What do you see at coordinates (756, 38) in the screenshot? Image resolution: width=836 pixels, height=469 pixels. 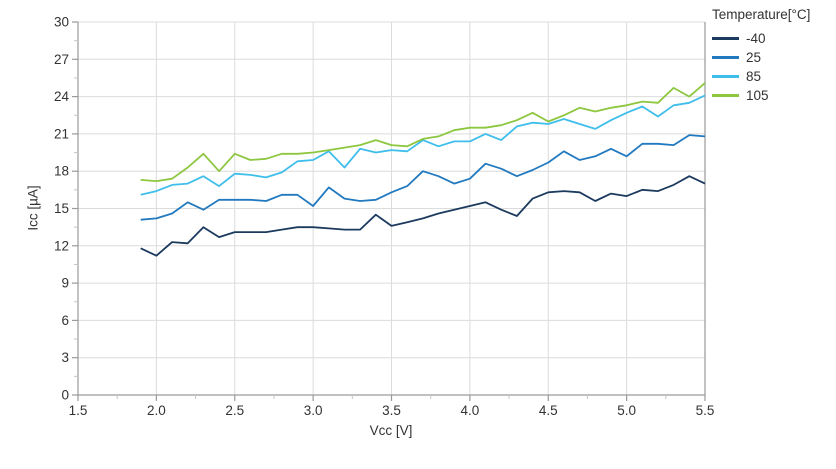 I see `legend-label: -40` at bounding box center [756, 38].